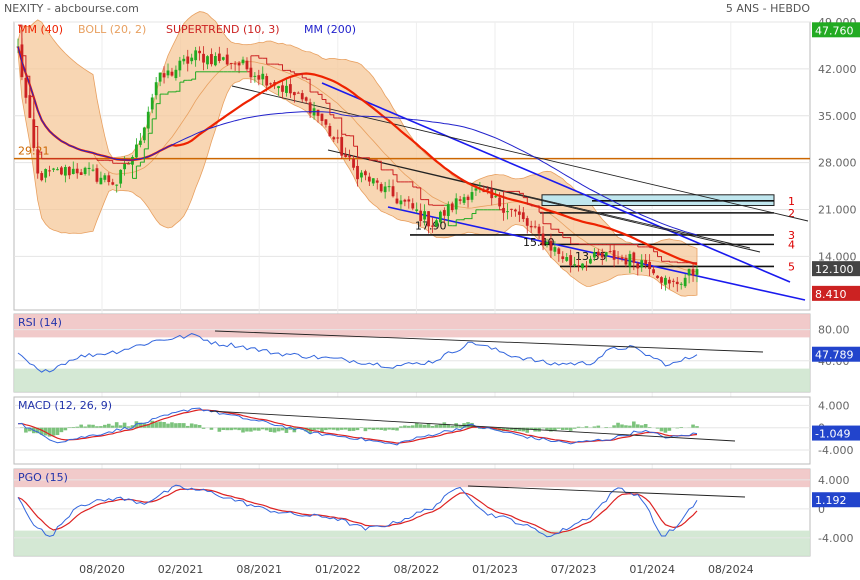  Describe the element at coordinates (412, 478) in the screenshot. I see `pgo-overbought-zone` at that location.